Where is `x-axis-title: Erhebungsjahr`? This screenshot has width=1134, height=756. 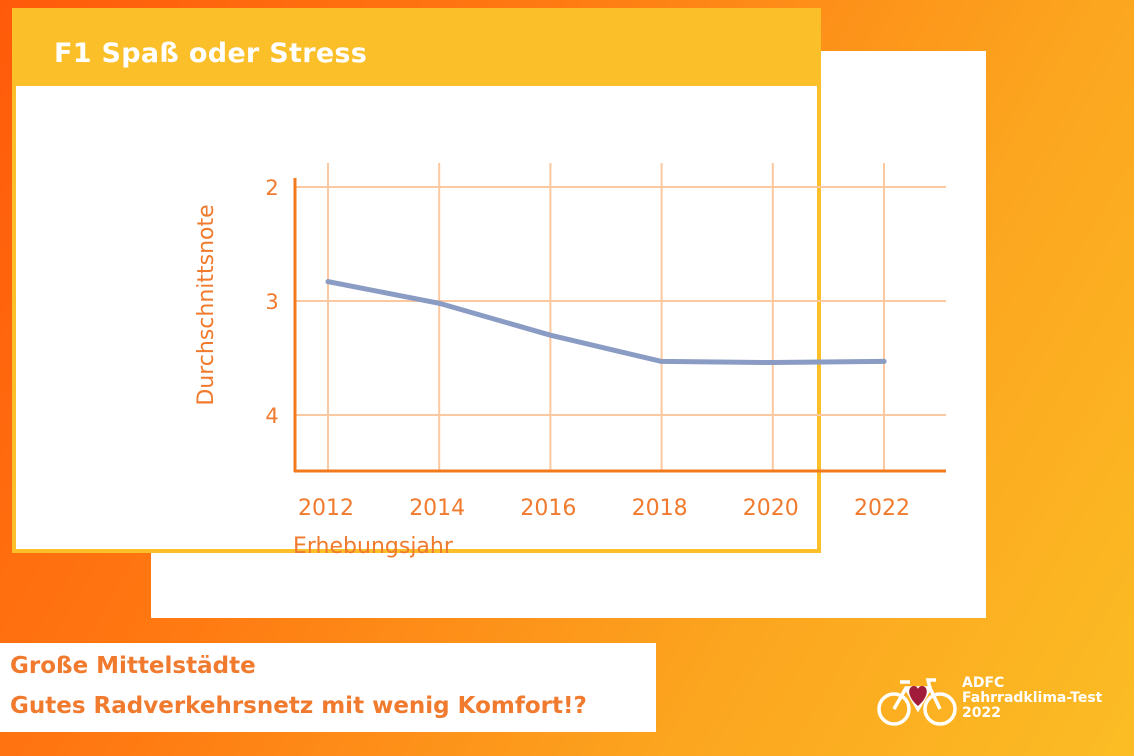
x-axis-title: Erhebungsjahr is located at coordinates (373, 546).